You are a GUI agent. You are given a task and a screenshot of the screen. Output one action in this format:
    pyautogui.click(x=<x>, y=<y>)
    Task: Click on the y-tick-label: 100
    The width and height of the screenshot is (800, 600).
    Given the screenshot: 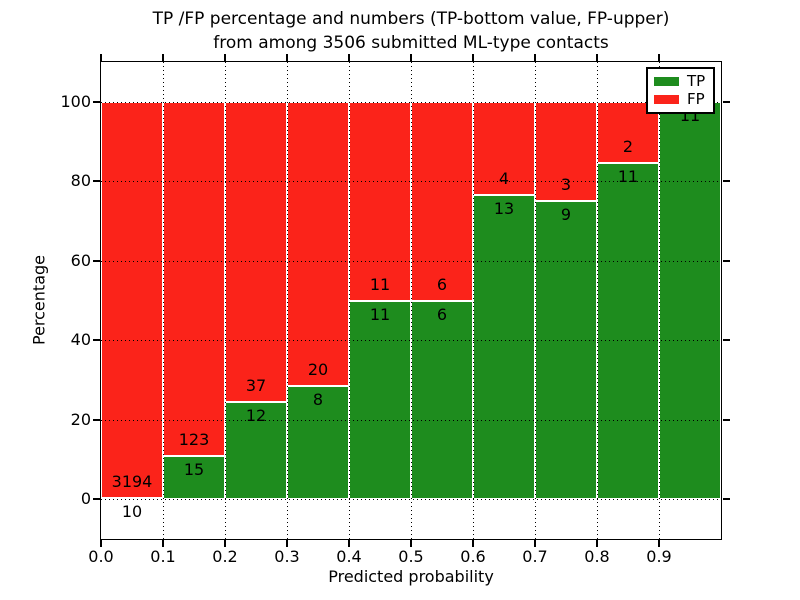 What is the action you would take?
    pyautogui.click(x=75, y=101)
    